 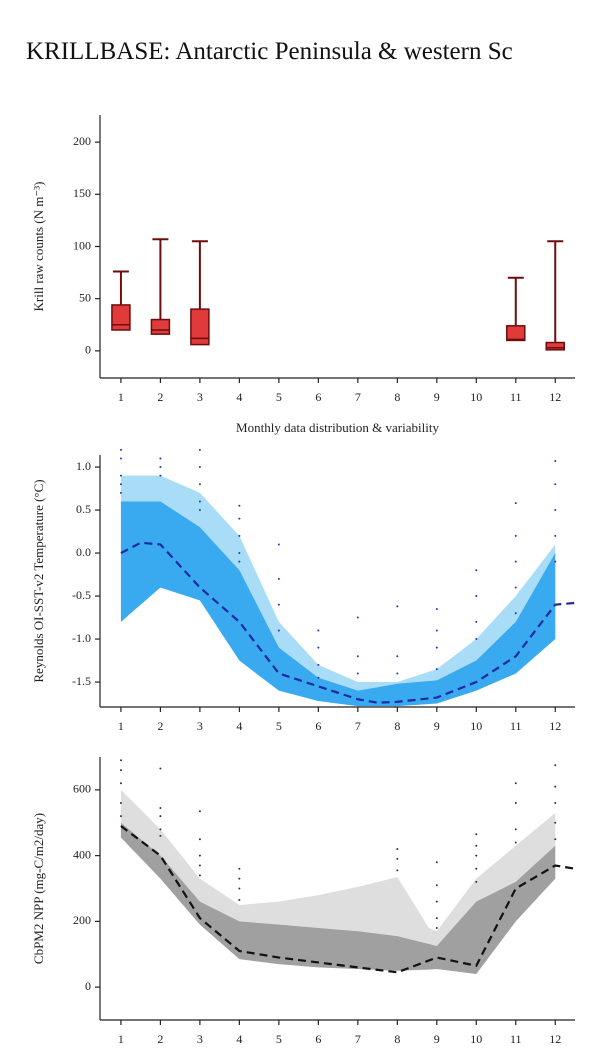 What do you see at coordinates (397, 726) in the screenshot?
I see `x-tick-label: 8` at bounding box center [397, 726].